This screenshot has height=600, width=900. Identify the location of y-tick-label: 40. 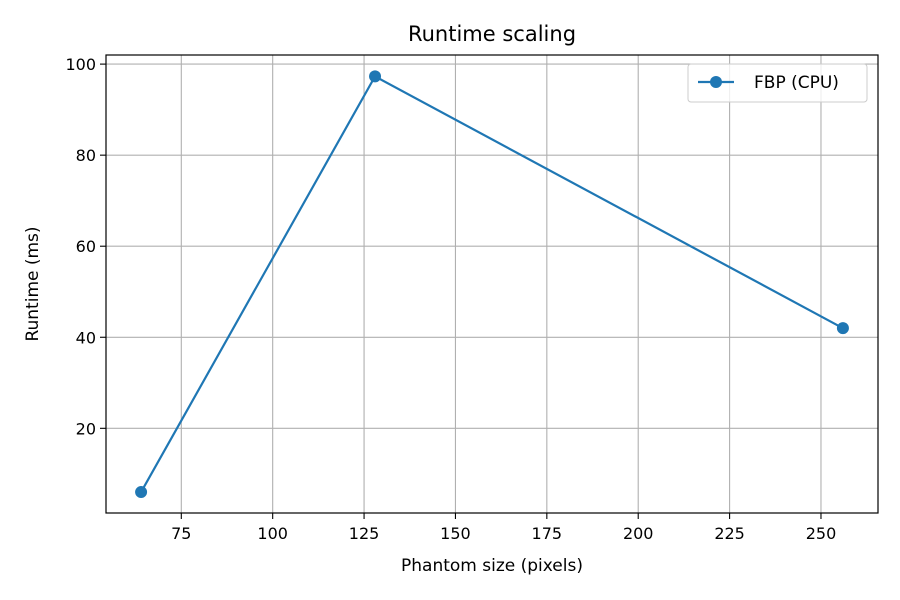
(86, 337).